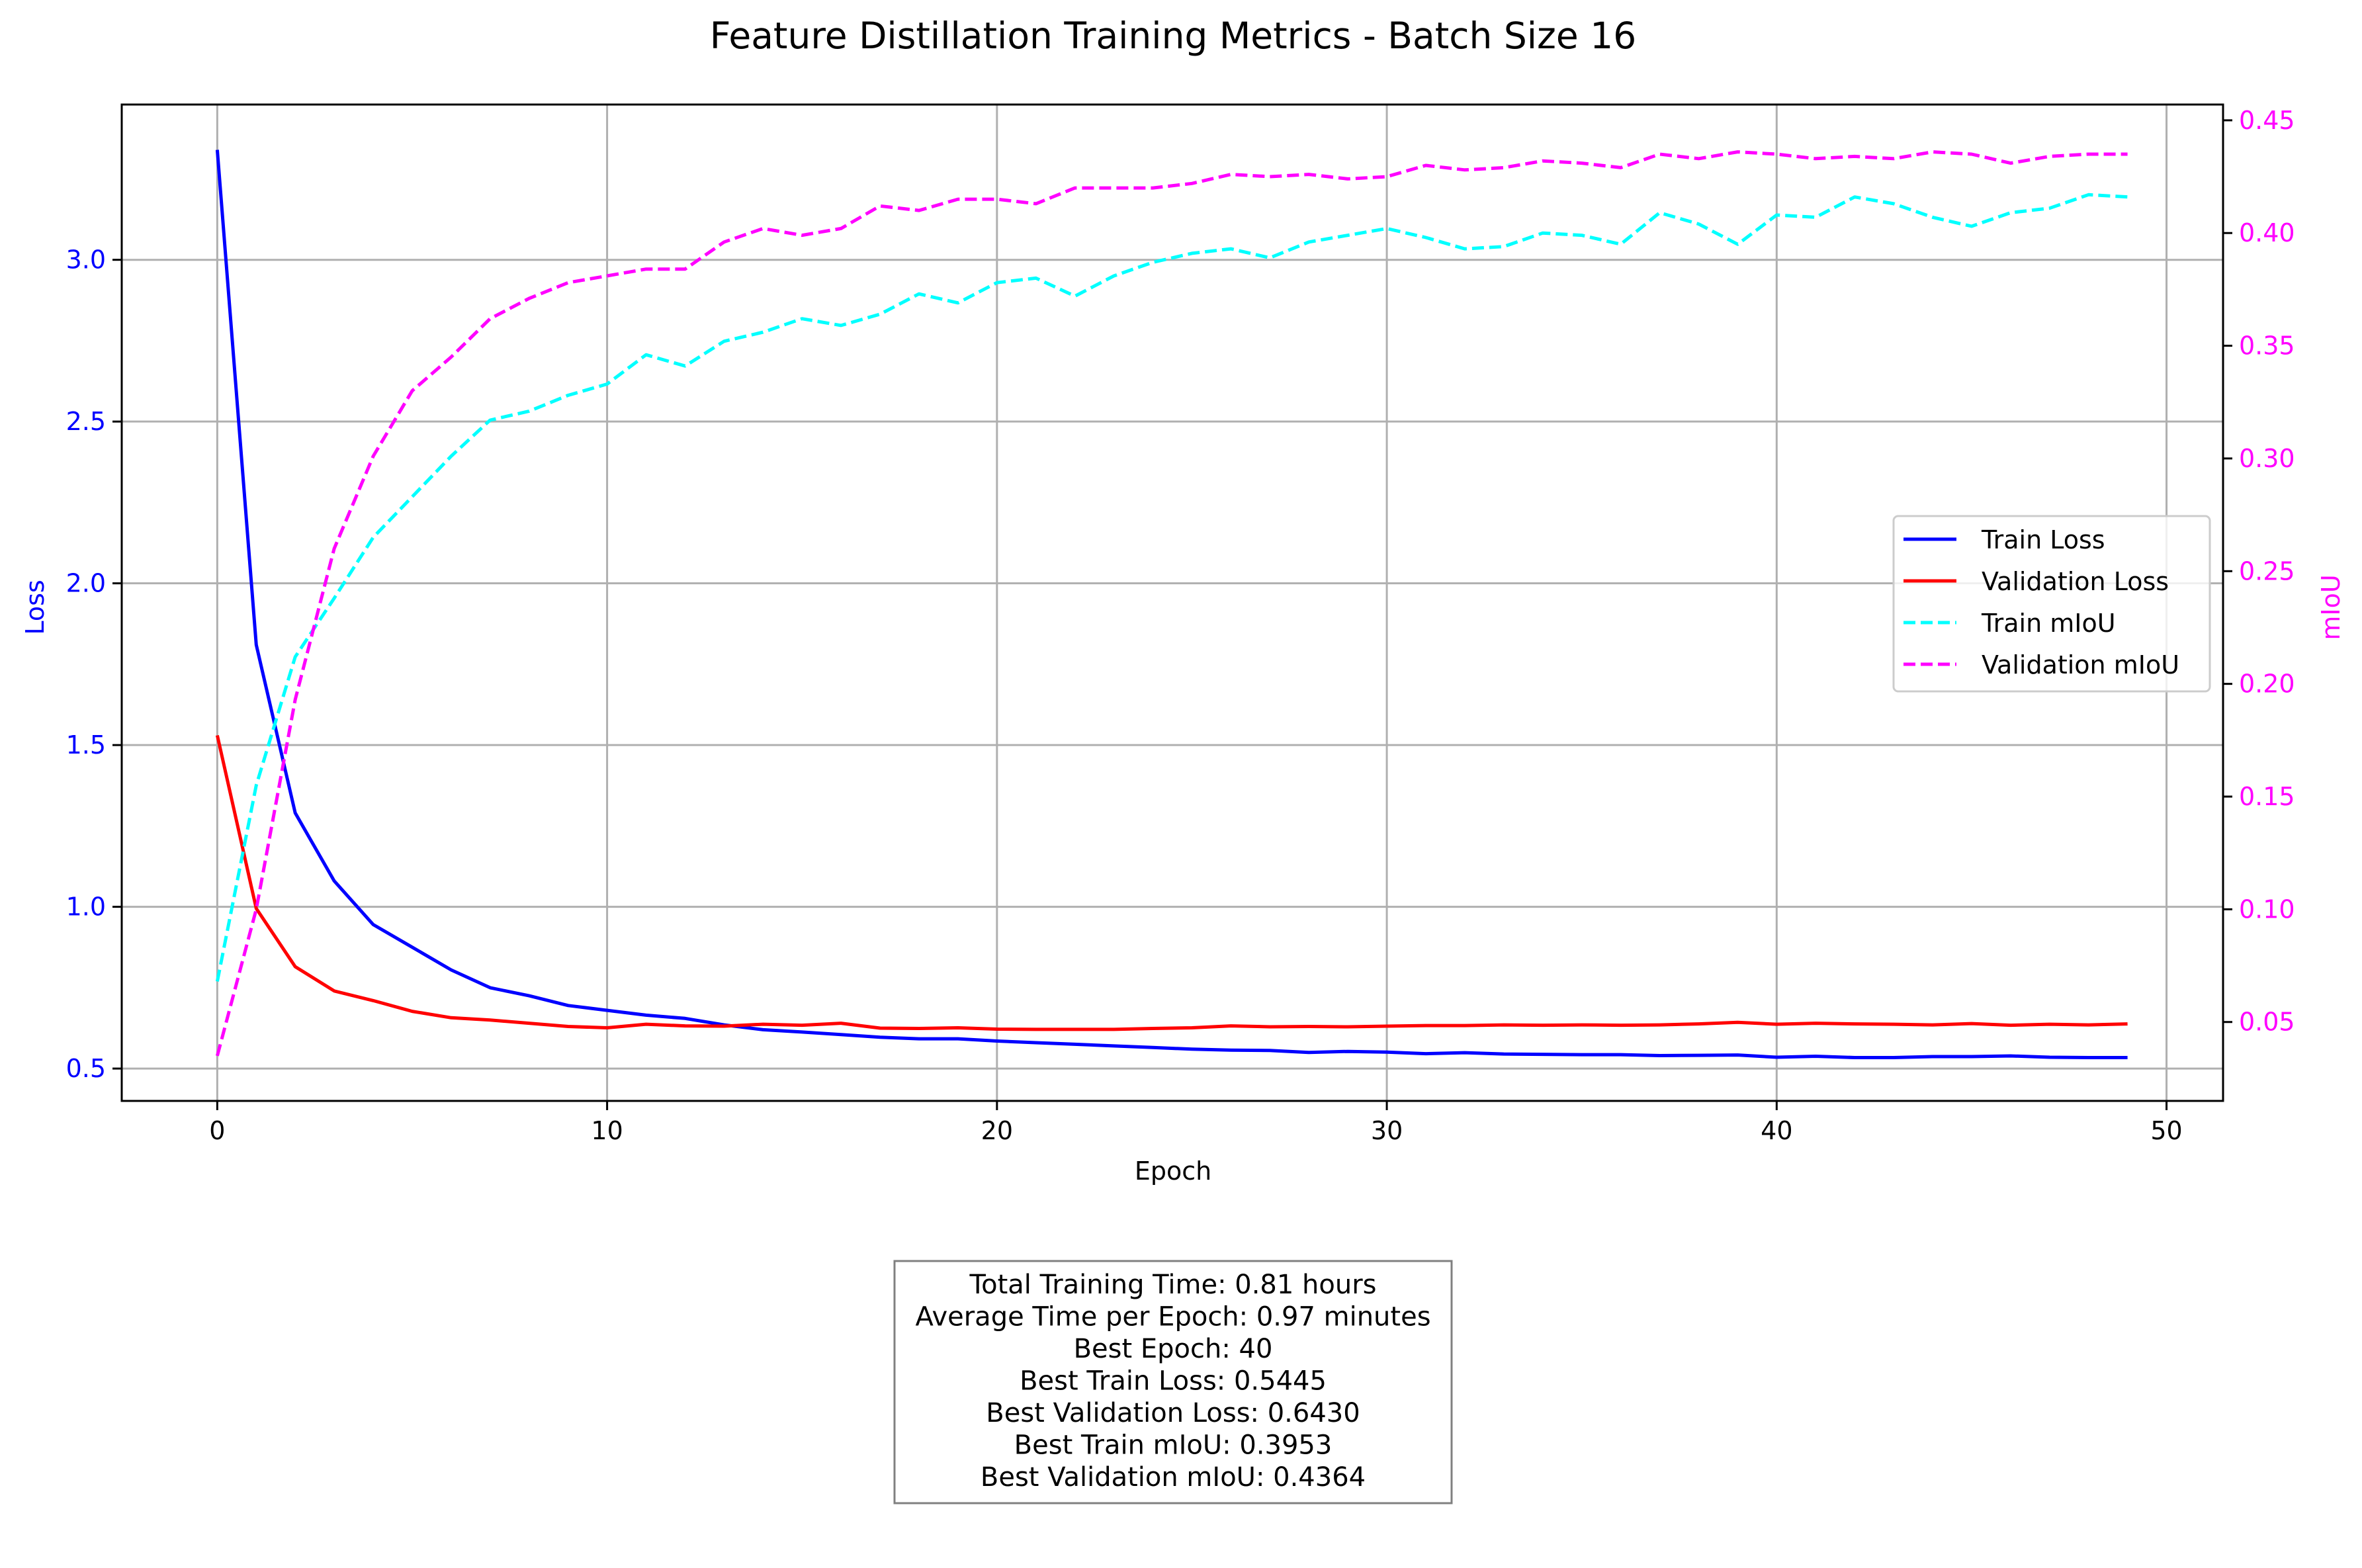  Describe the element at coordinates (1387, 1131) in the screenshot. I see `x-tick-label: 30` at that location.